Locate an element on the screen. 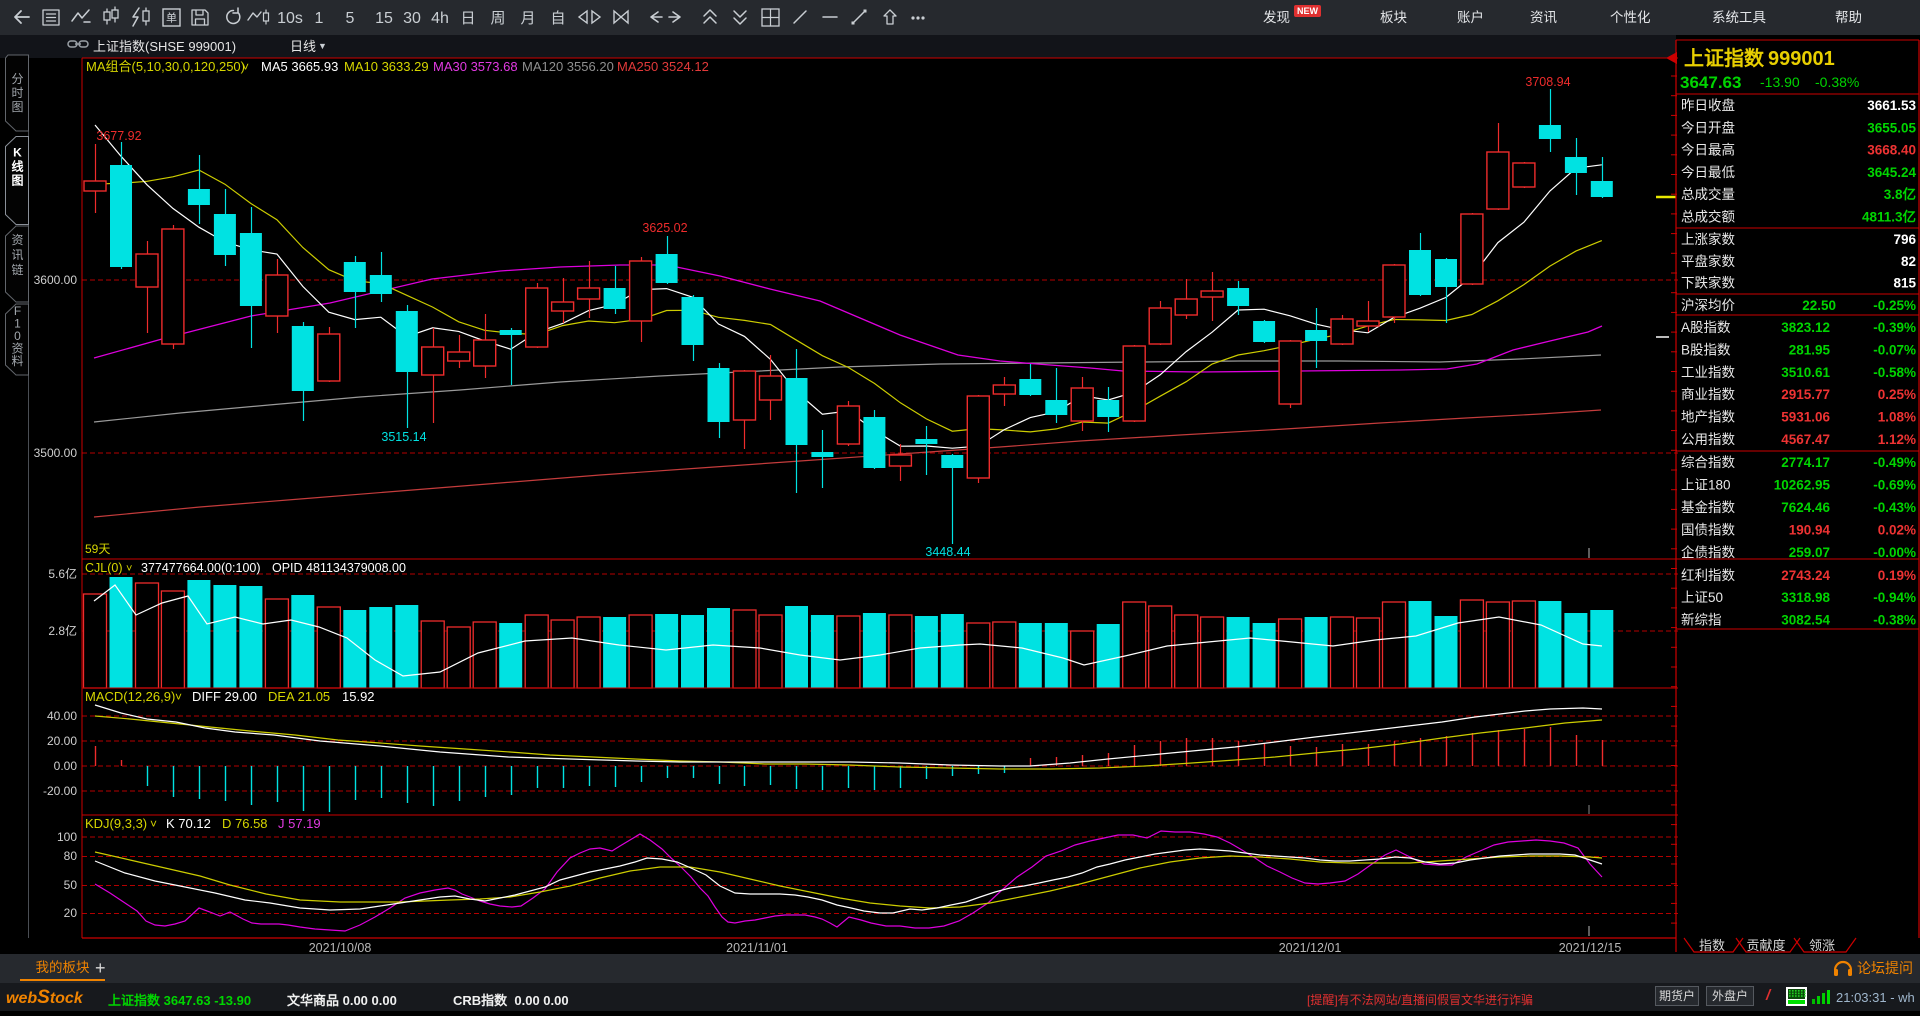 The image size is (1920, 1016). svg-text: 999001 is located at coordinates (1801, 59).